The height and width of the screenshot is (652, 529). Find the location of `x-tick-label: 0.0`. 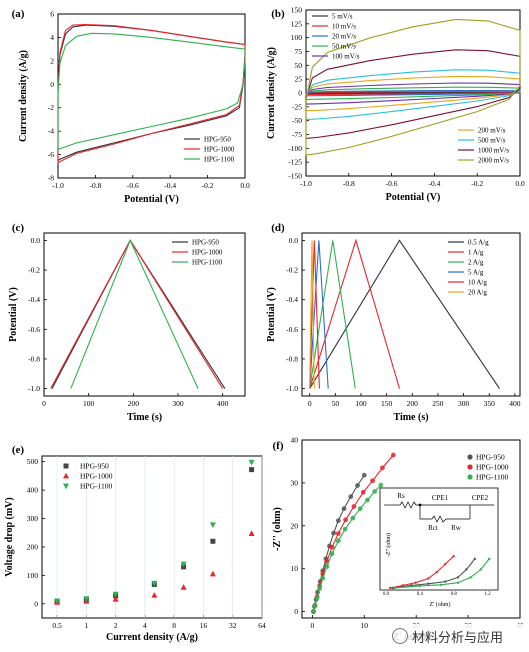

x-tick-label: 0.0 is located at coordinates (520, 183).